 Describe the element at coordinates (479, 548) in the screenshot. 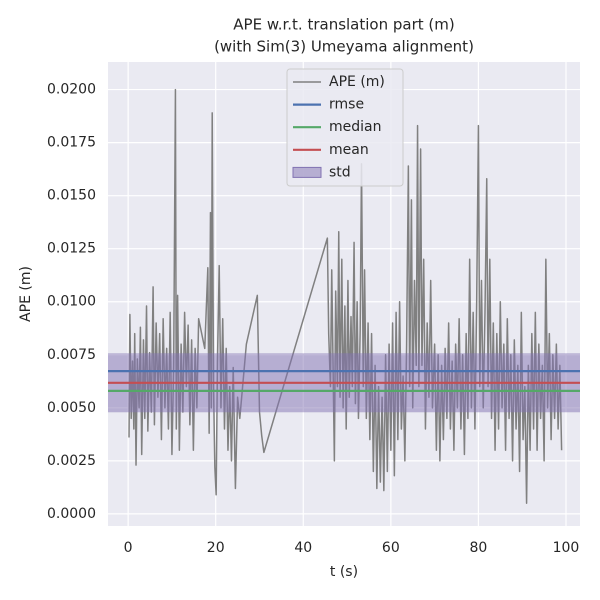

I see `x-tick-label: 80` at that location.